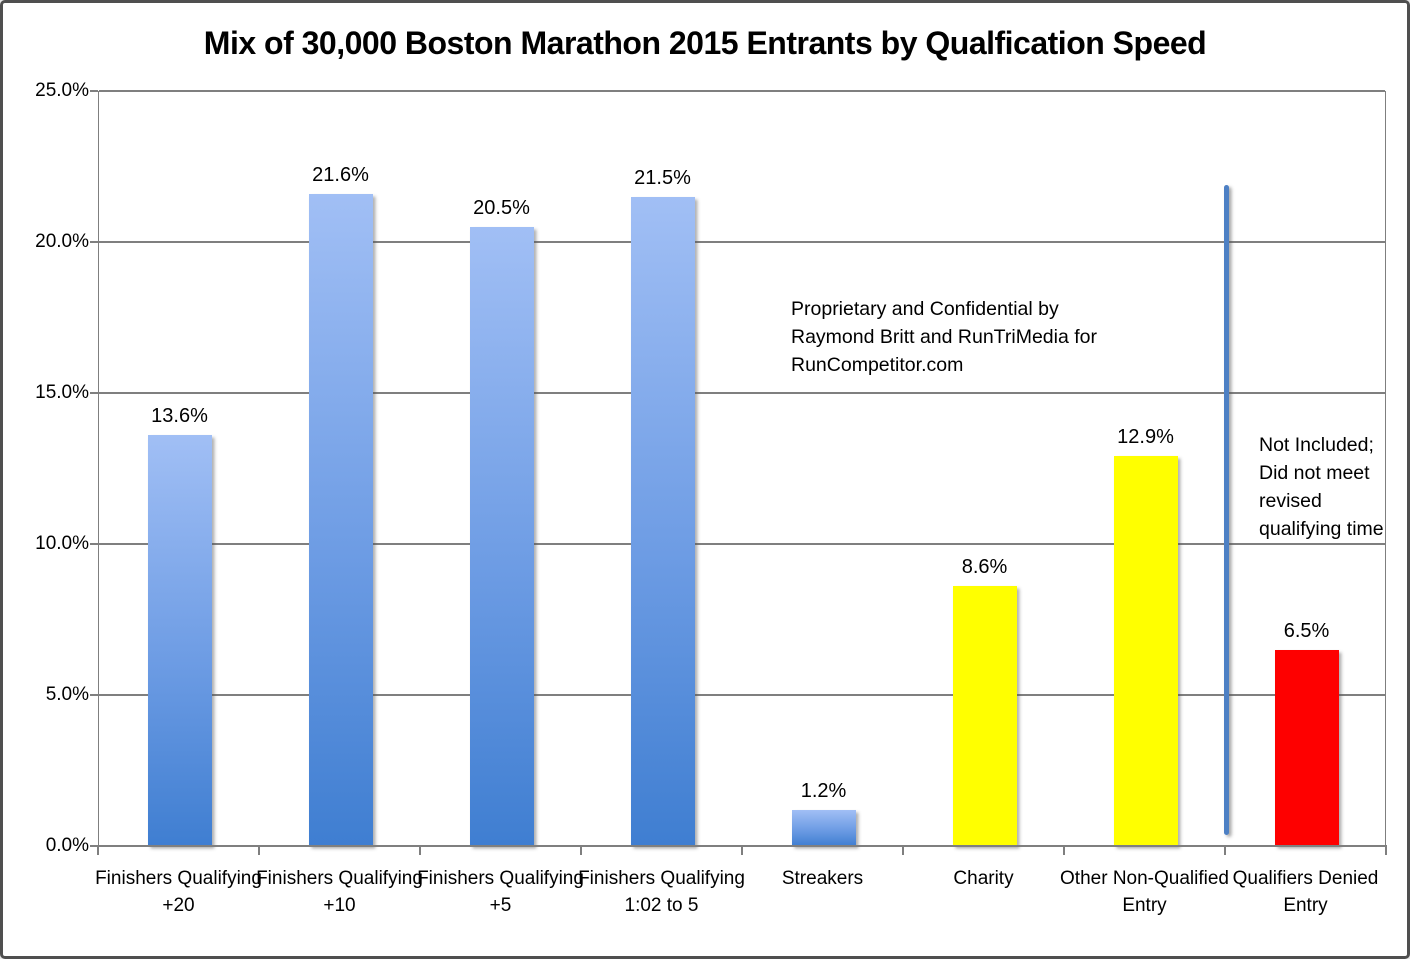  I want to click on gridline-25.0%, so click(742, 91).